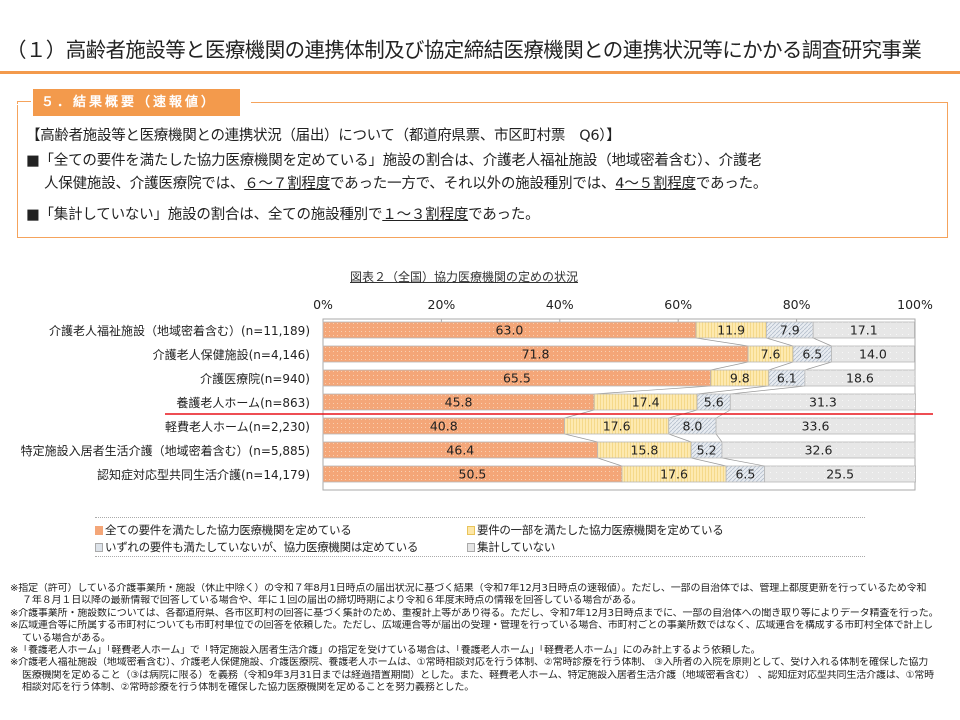  What do you see at coordinates (600, 530) in the screenshot?
I see `legend-label: 要件の一部を満たした協力医療機関を定めている` at bounding box center [600, 530].